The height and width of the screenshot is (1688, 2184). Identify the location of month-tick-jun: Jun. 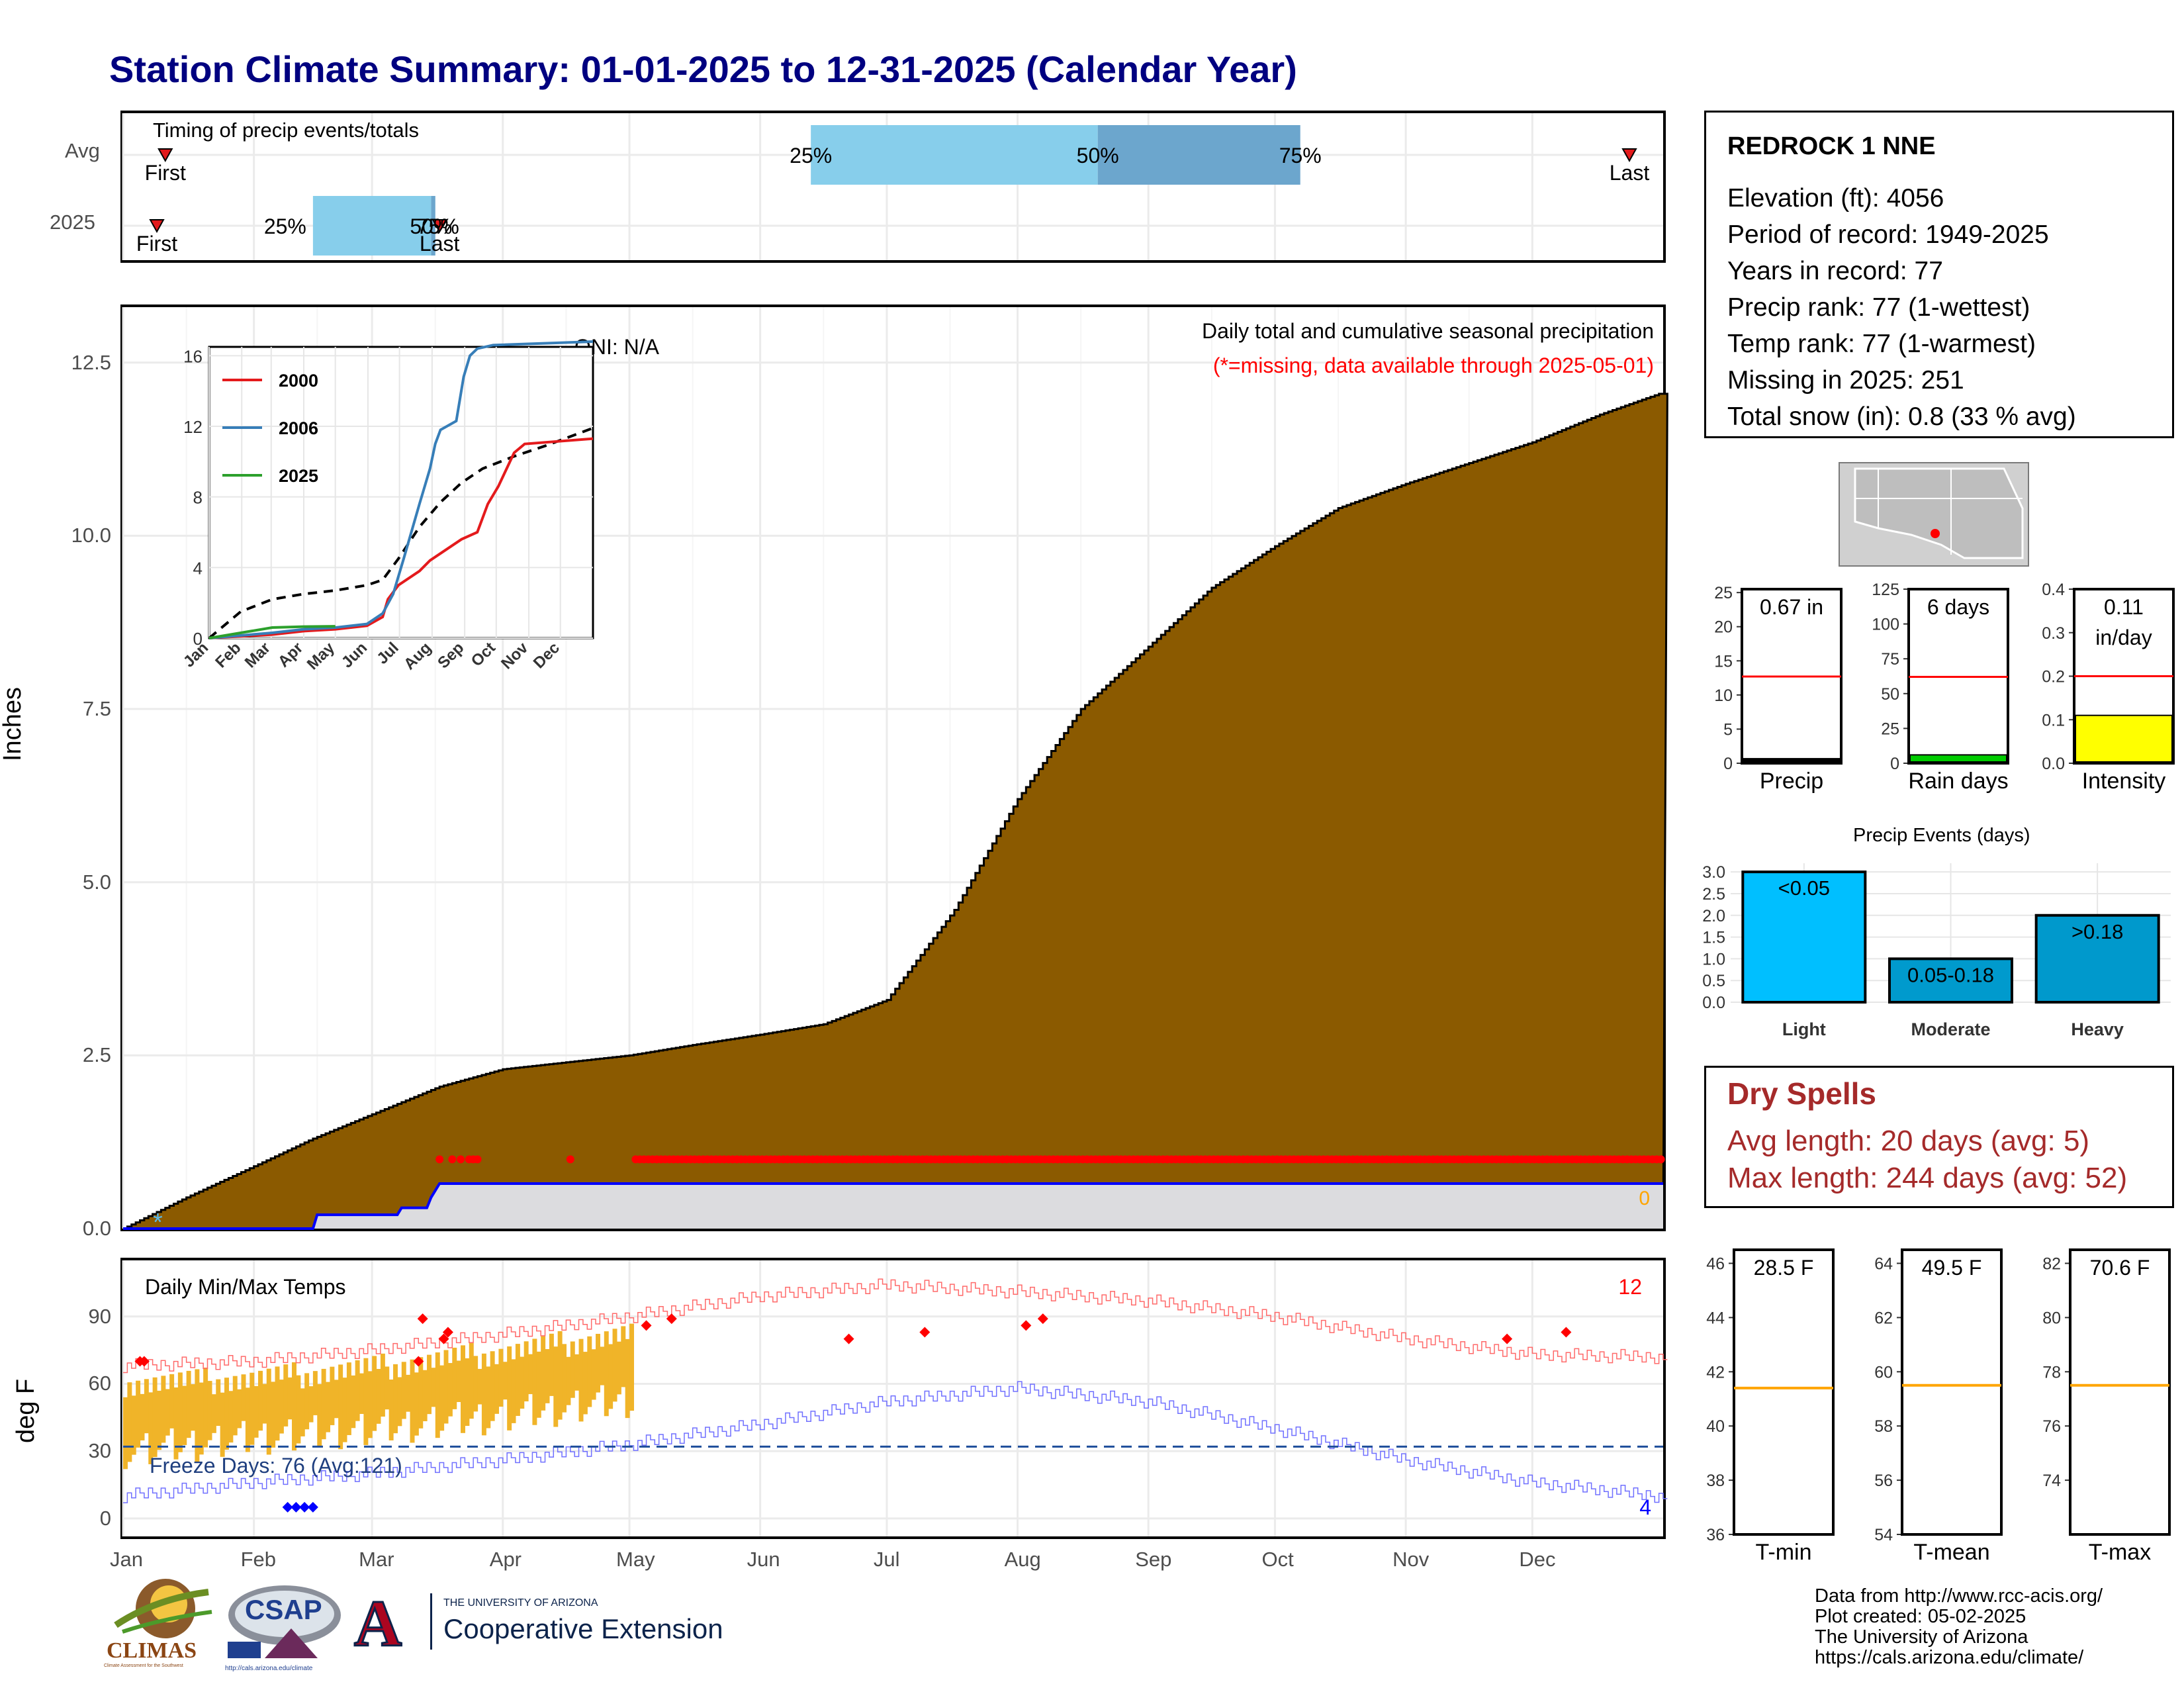
(763, 1559).